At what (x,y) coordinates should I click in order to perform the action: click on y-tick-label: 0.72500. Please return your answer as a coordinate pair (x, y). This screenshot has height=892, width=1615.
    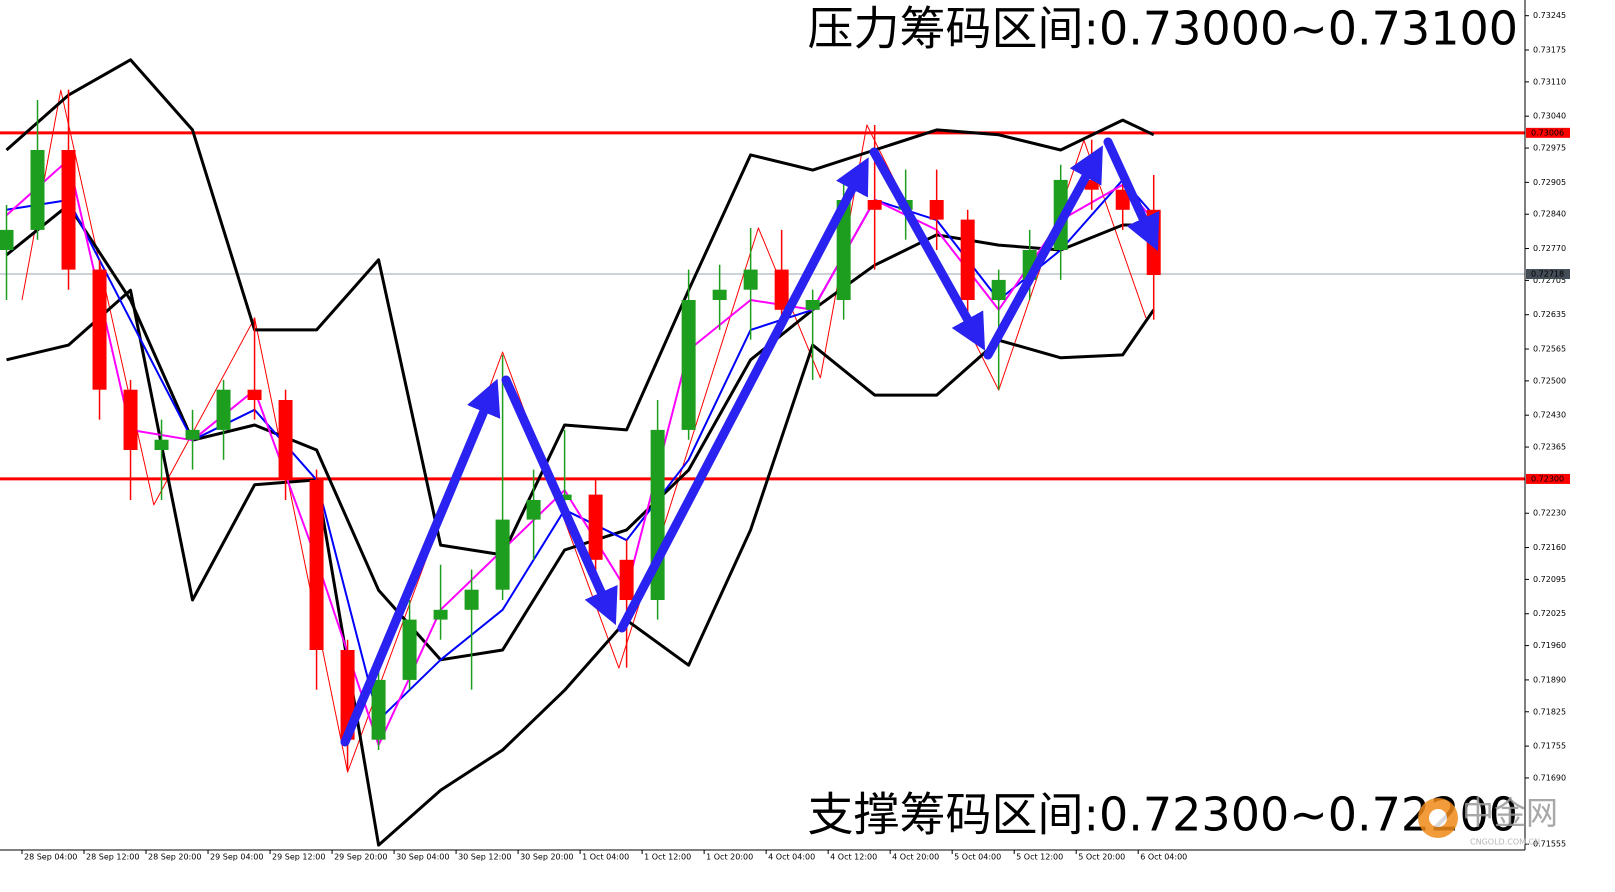
    Looking at the image, I should click on (1549, 380).